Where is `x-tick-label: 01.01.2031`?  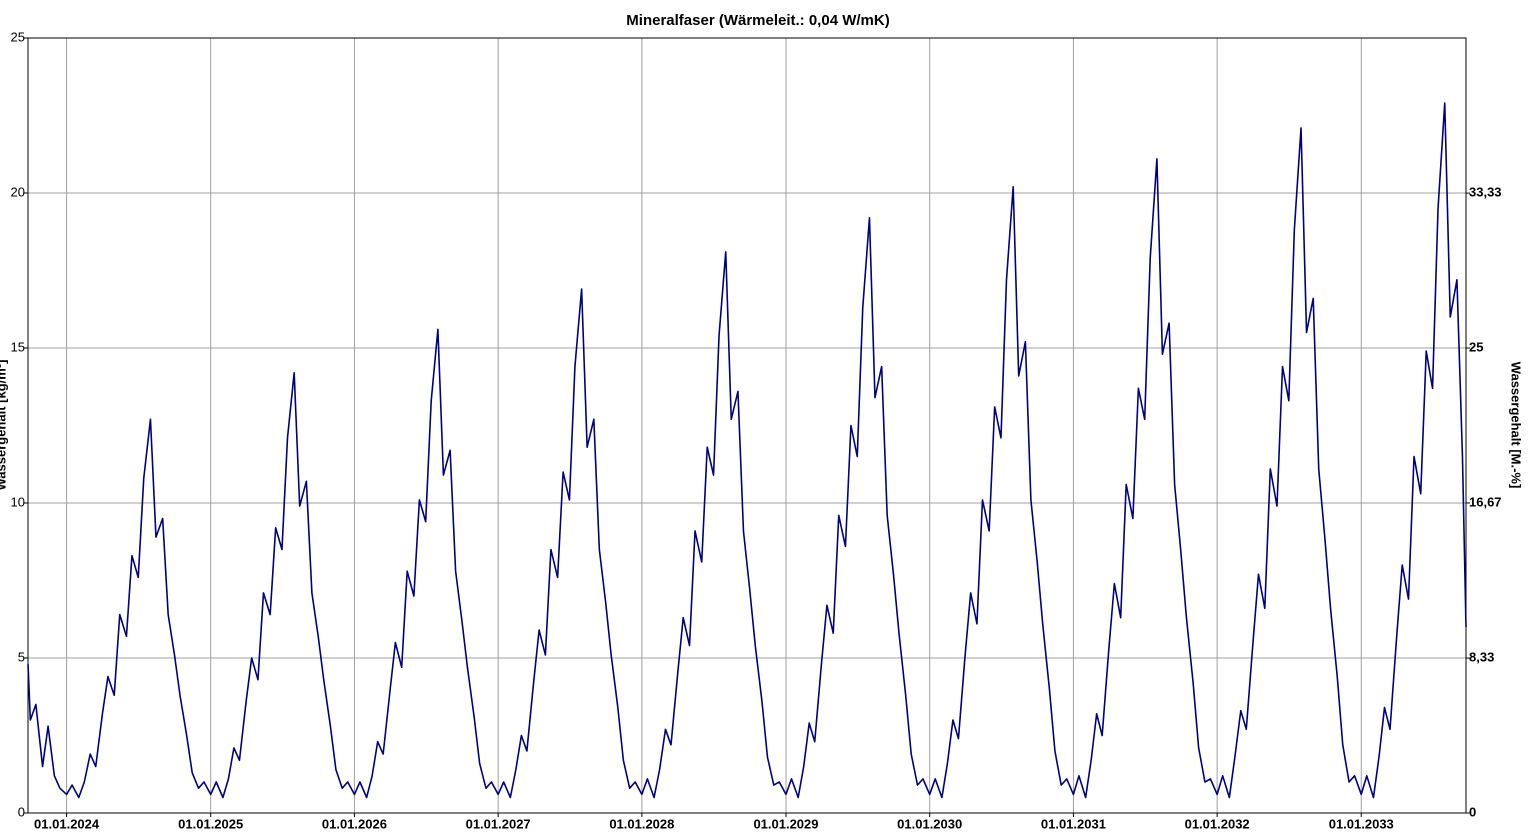
x-tick-label: 01.01.2031 is located at coordinates (1073, 823).